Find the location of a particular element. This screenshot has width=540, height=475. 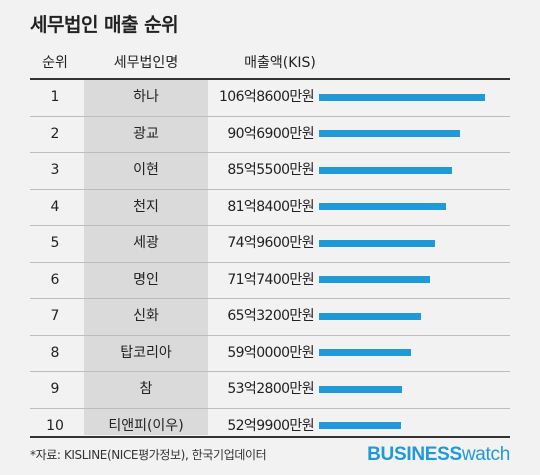

firm-name: 신화 is located at coordinates (146, 316).